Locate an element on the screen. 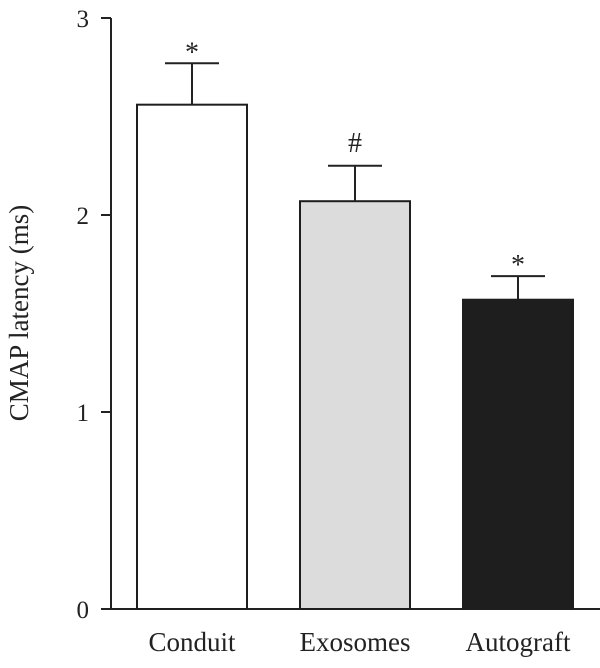 The image size is (600, 668). category-labels: Conduit Exosomes Autograft is located at coordinates (359, 642).